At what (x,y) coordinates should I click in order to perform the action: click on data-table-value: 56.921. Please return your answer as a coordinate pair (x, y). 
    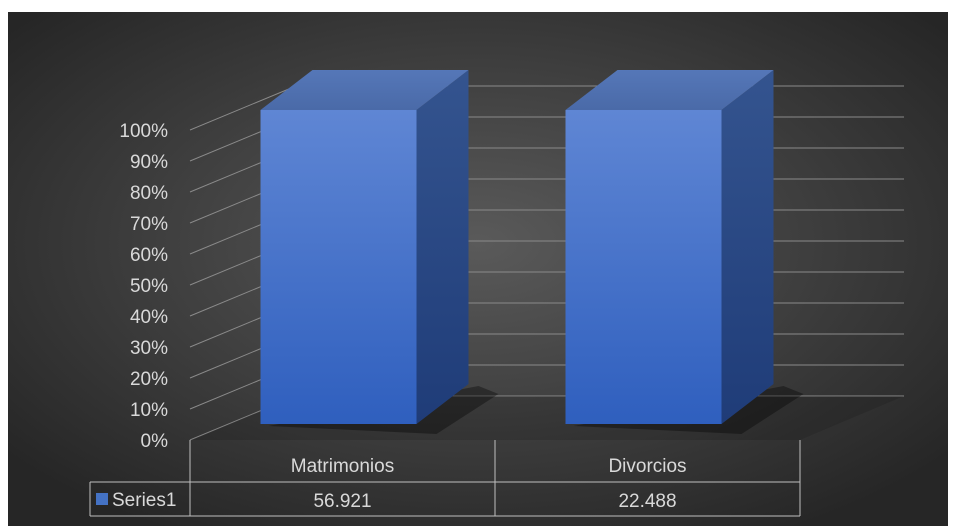
    Looking at the image, I should click on (342, 501).